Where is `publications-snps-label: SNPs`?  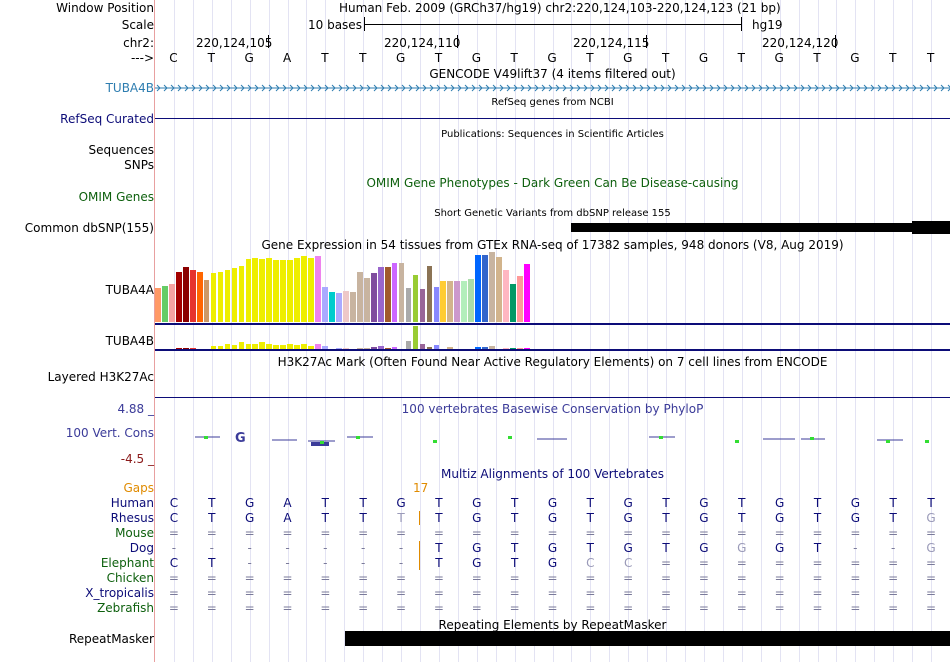
publications-snps-label: SNPs is located at coordinates (139, 165).